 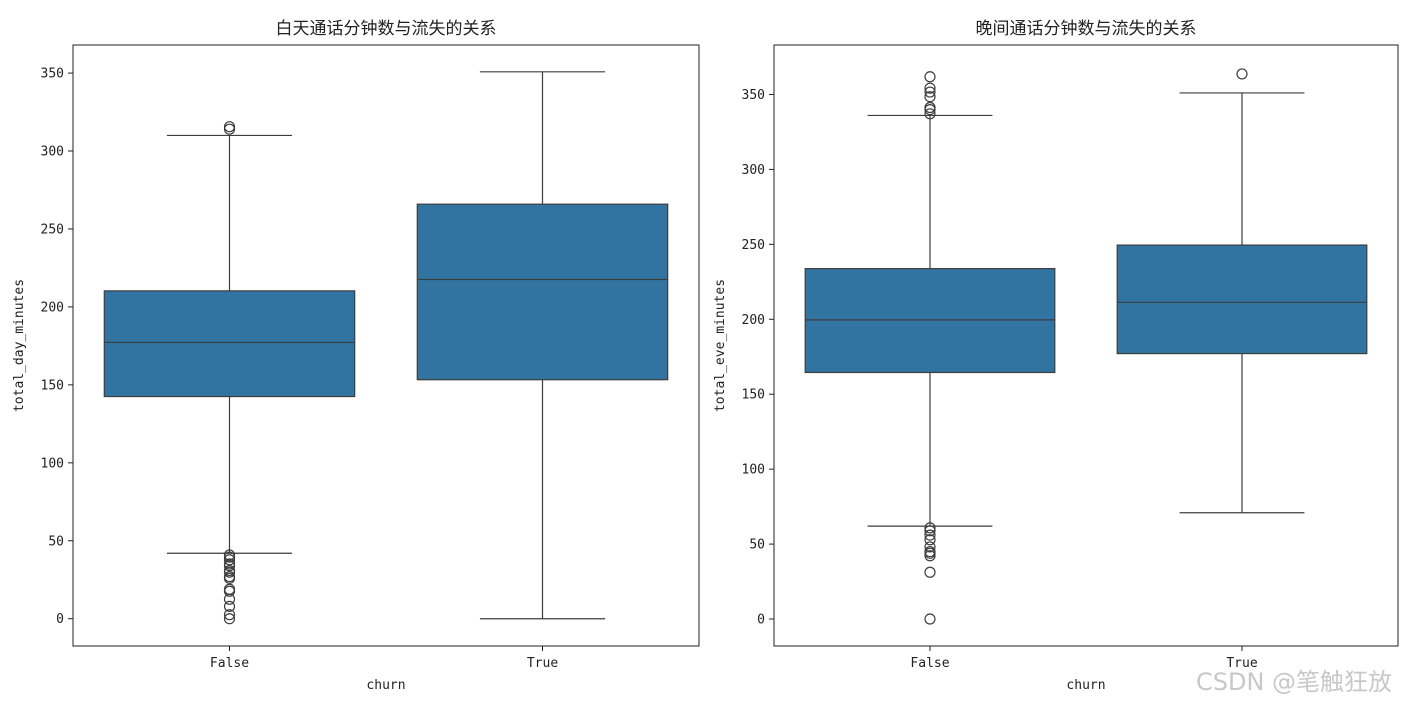 What do you see at coordinates (720, 345) in the screenshot?
I see `y-axis-label: total_eve_minutes` at bounding box center [720, 345].